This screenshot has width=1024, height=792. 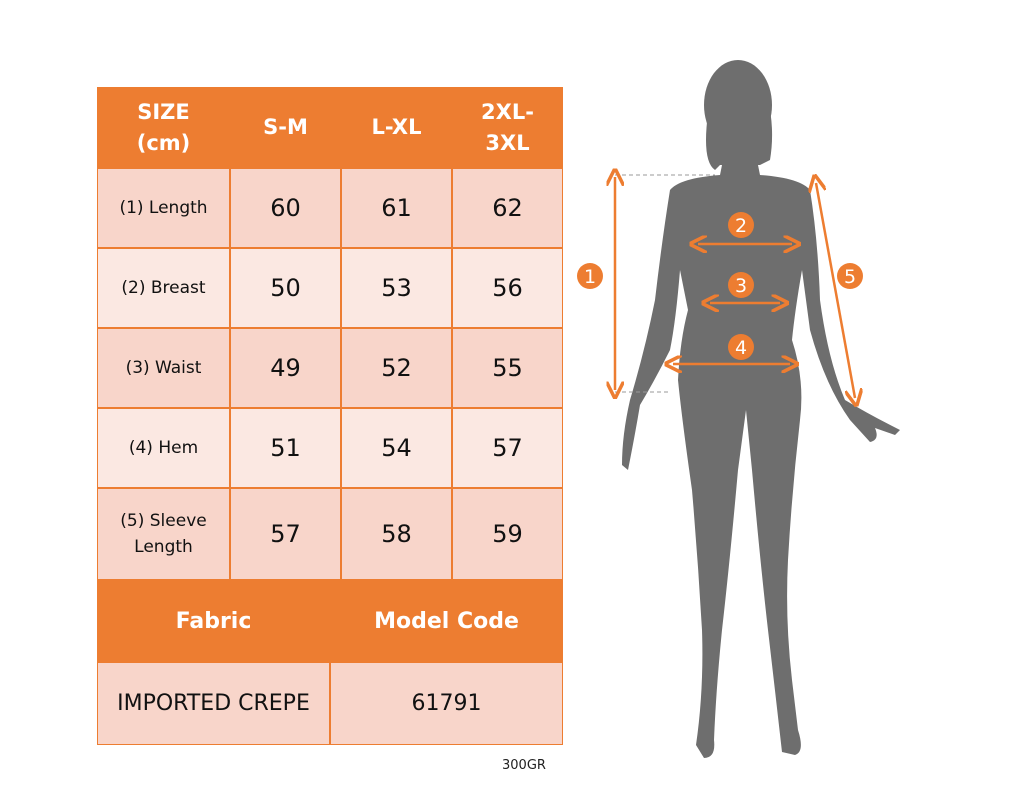 What do you see at coordinates (720, 286) in the screenshot?
I see `measurement-markers: 1 2 3 4 5` at bounding box center [720, 286].